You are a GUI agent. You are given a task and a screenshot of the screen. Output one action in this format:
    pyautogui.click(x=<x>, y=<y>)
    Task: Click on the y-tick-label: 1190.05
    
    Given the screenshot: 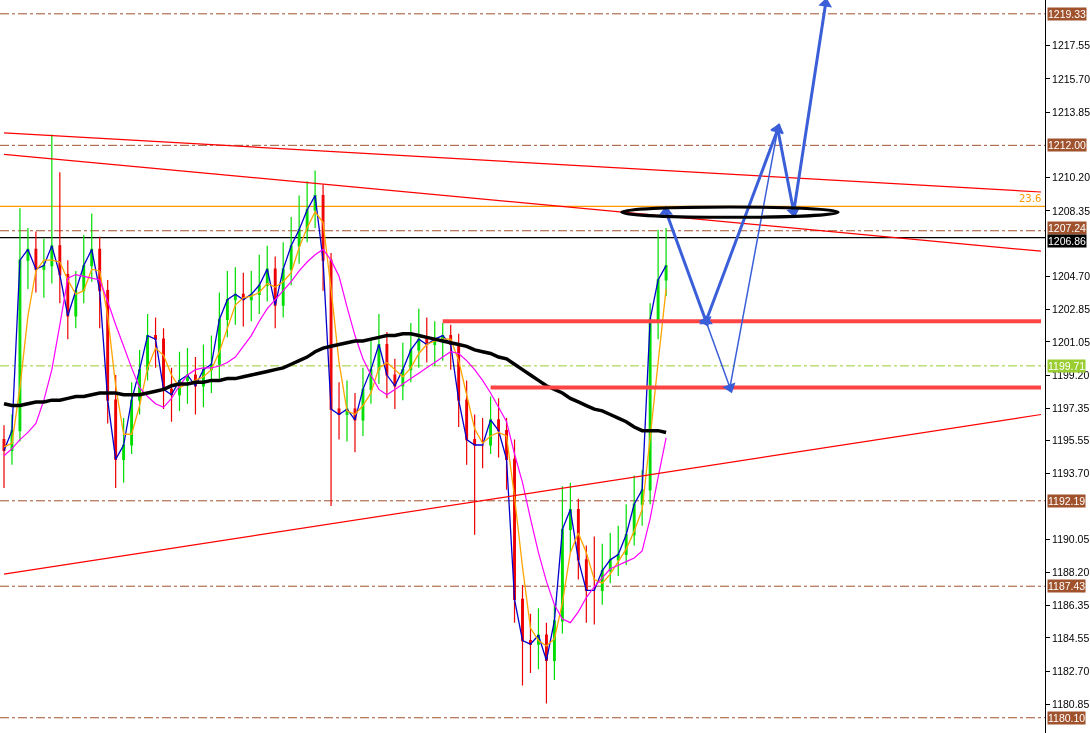 What is the action you would take?
    pyautogui.click(x=1071, y=538)
    